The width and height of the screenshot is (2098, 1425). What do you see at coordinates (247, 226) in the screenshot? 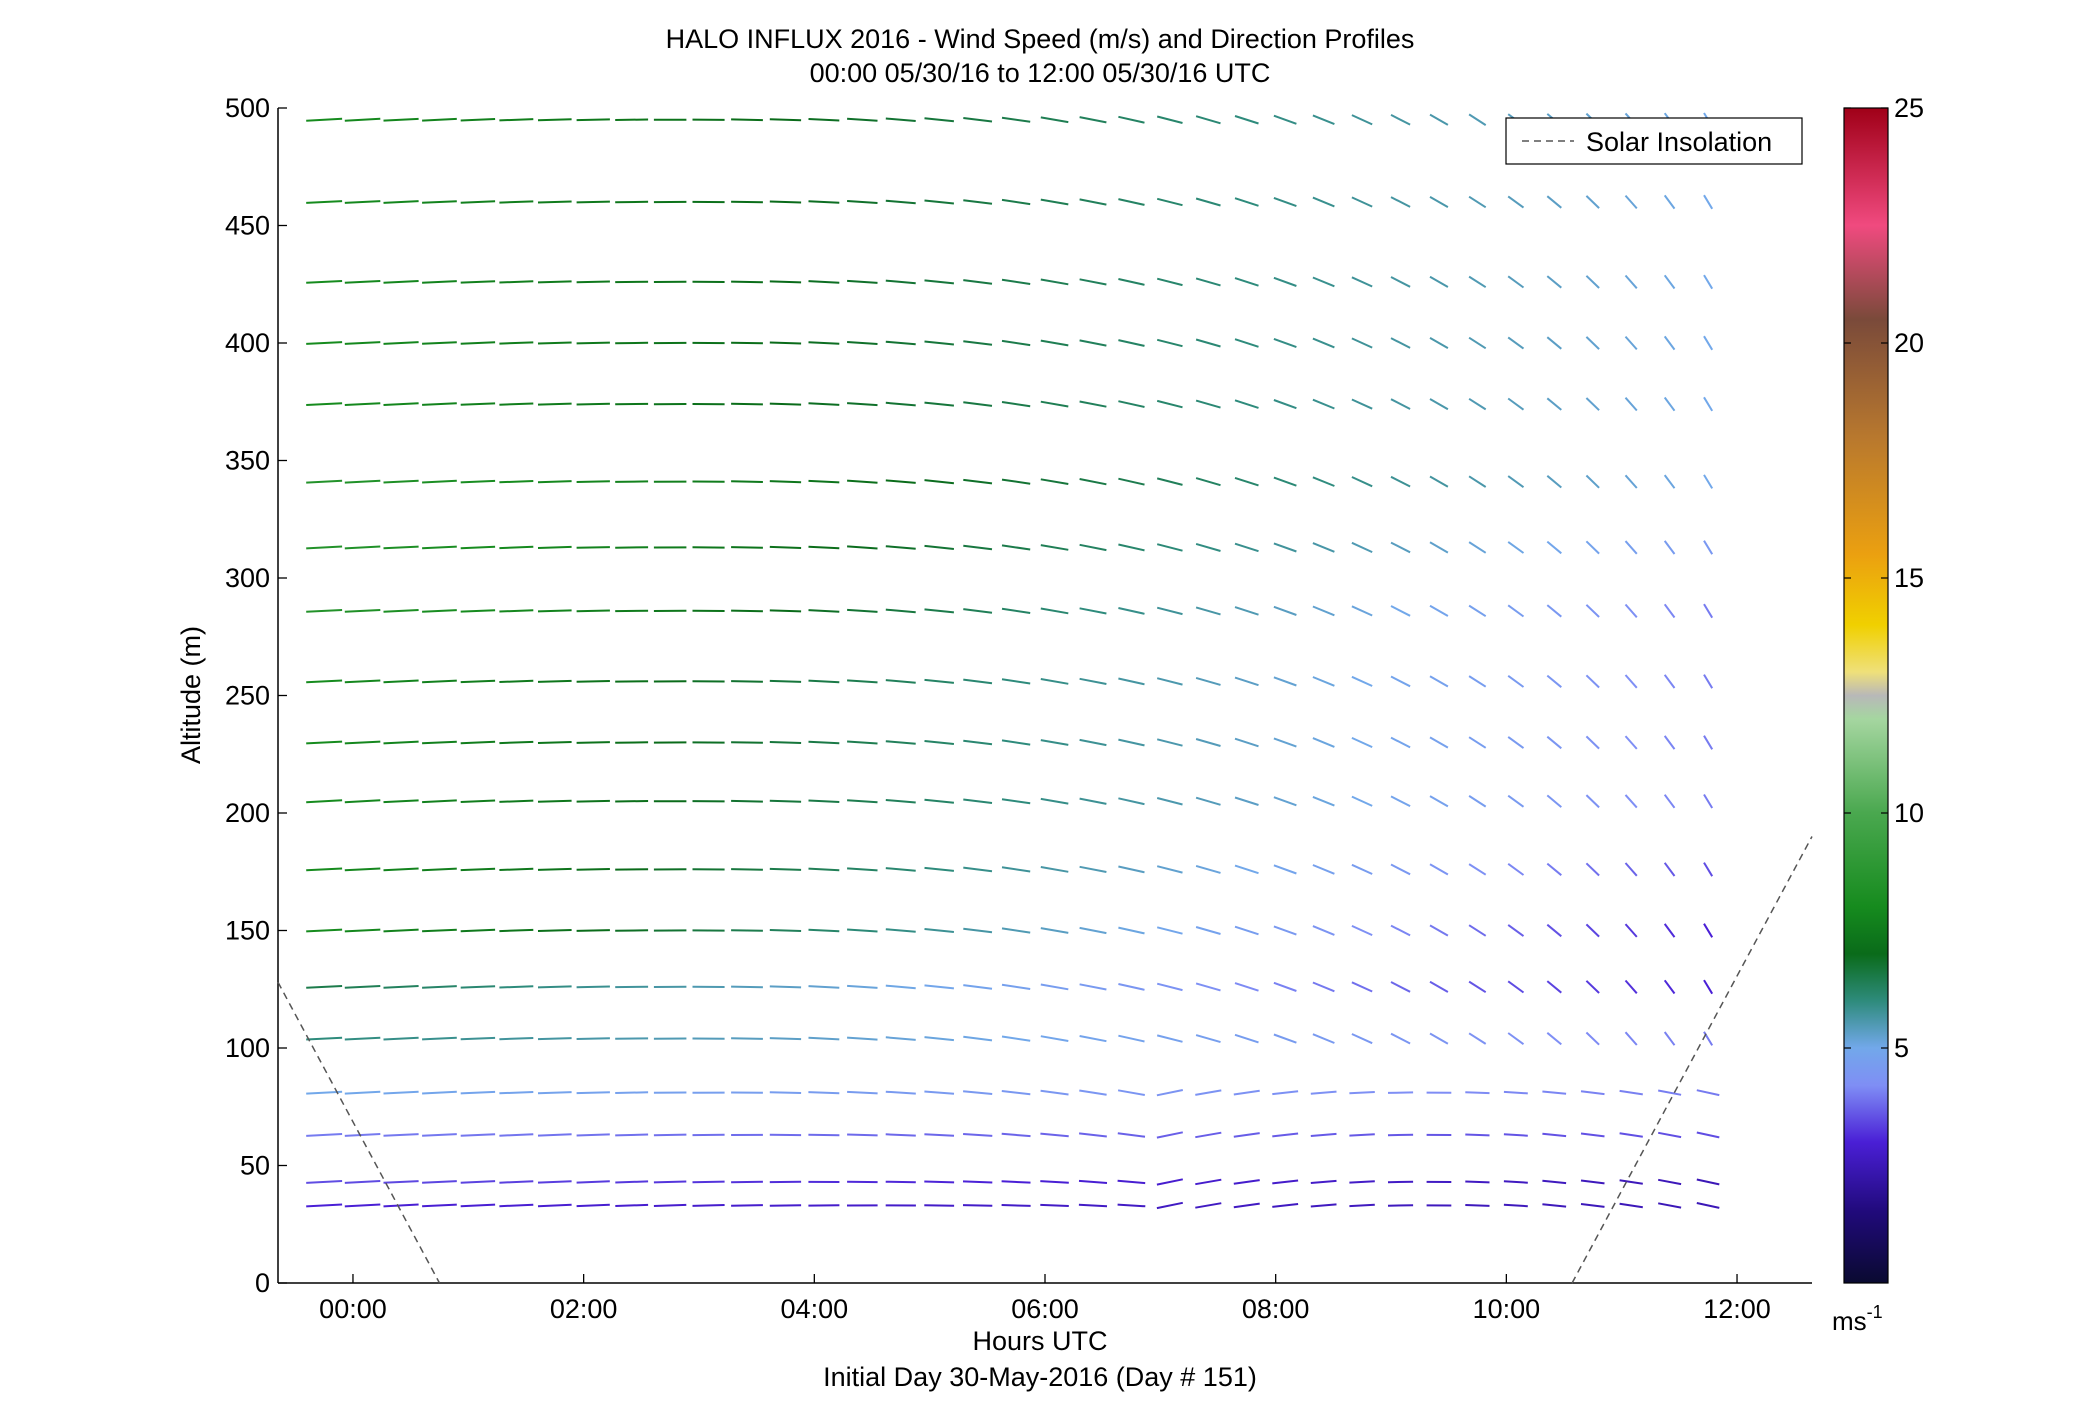
I see `y-tick-label: 450` at bounding box center [247, 226].